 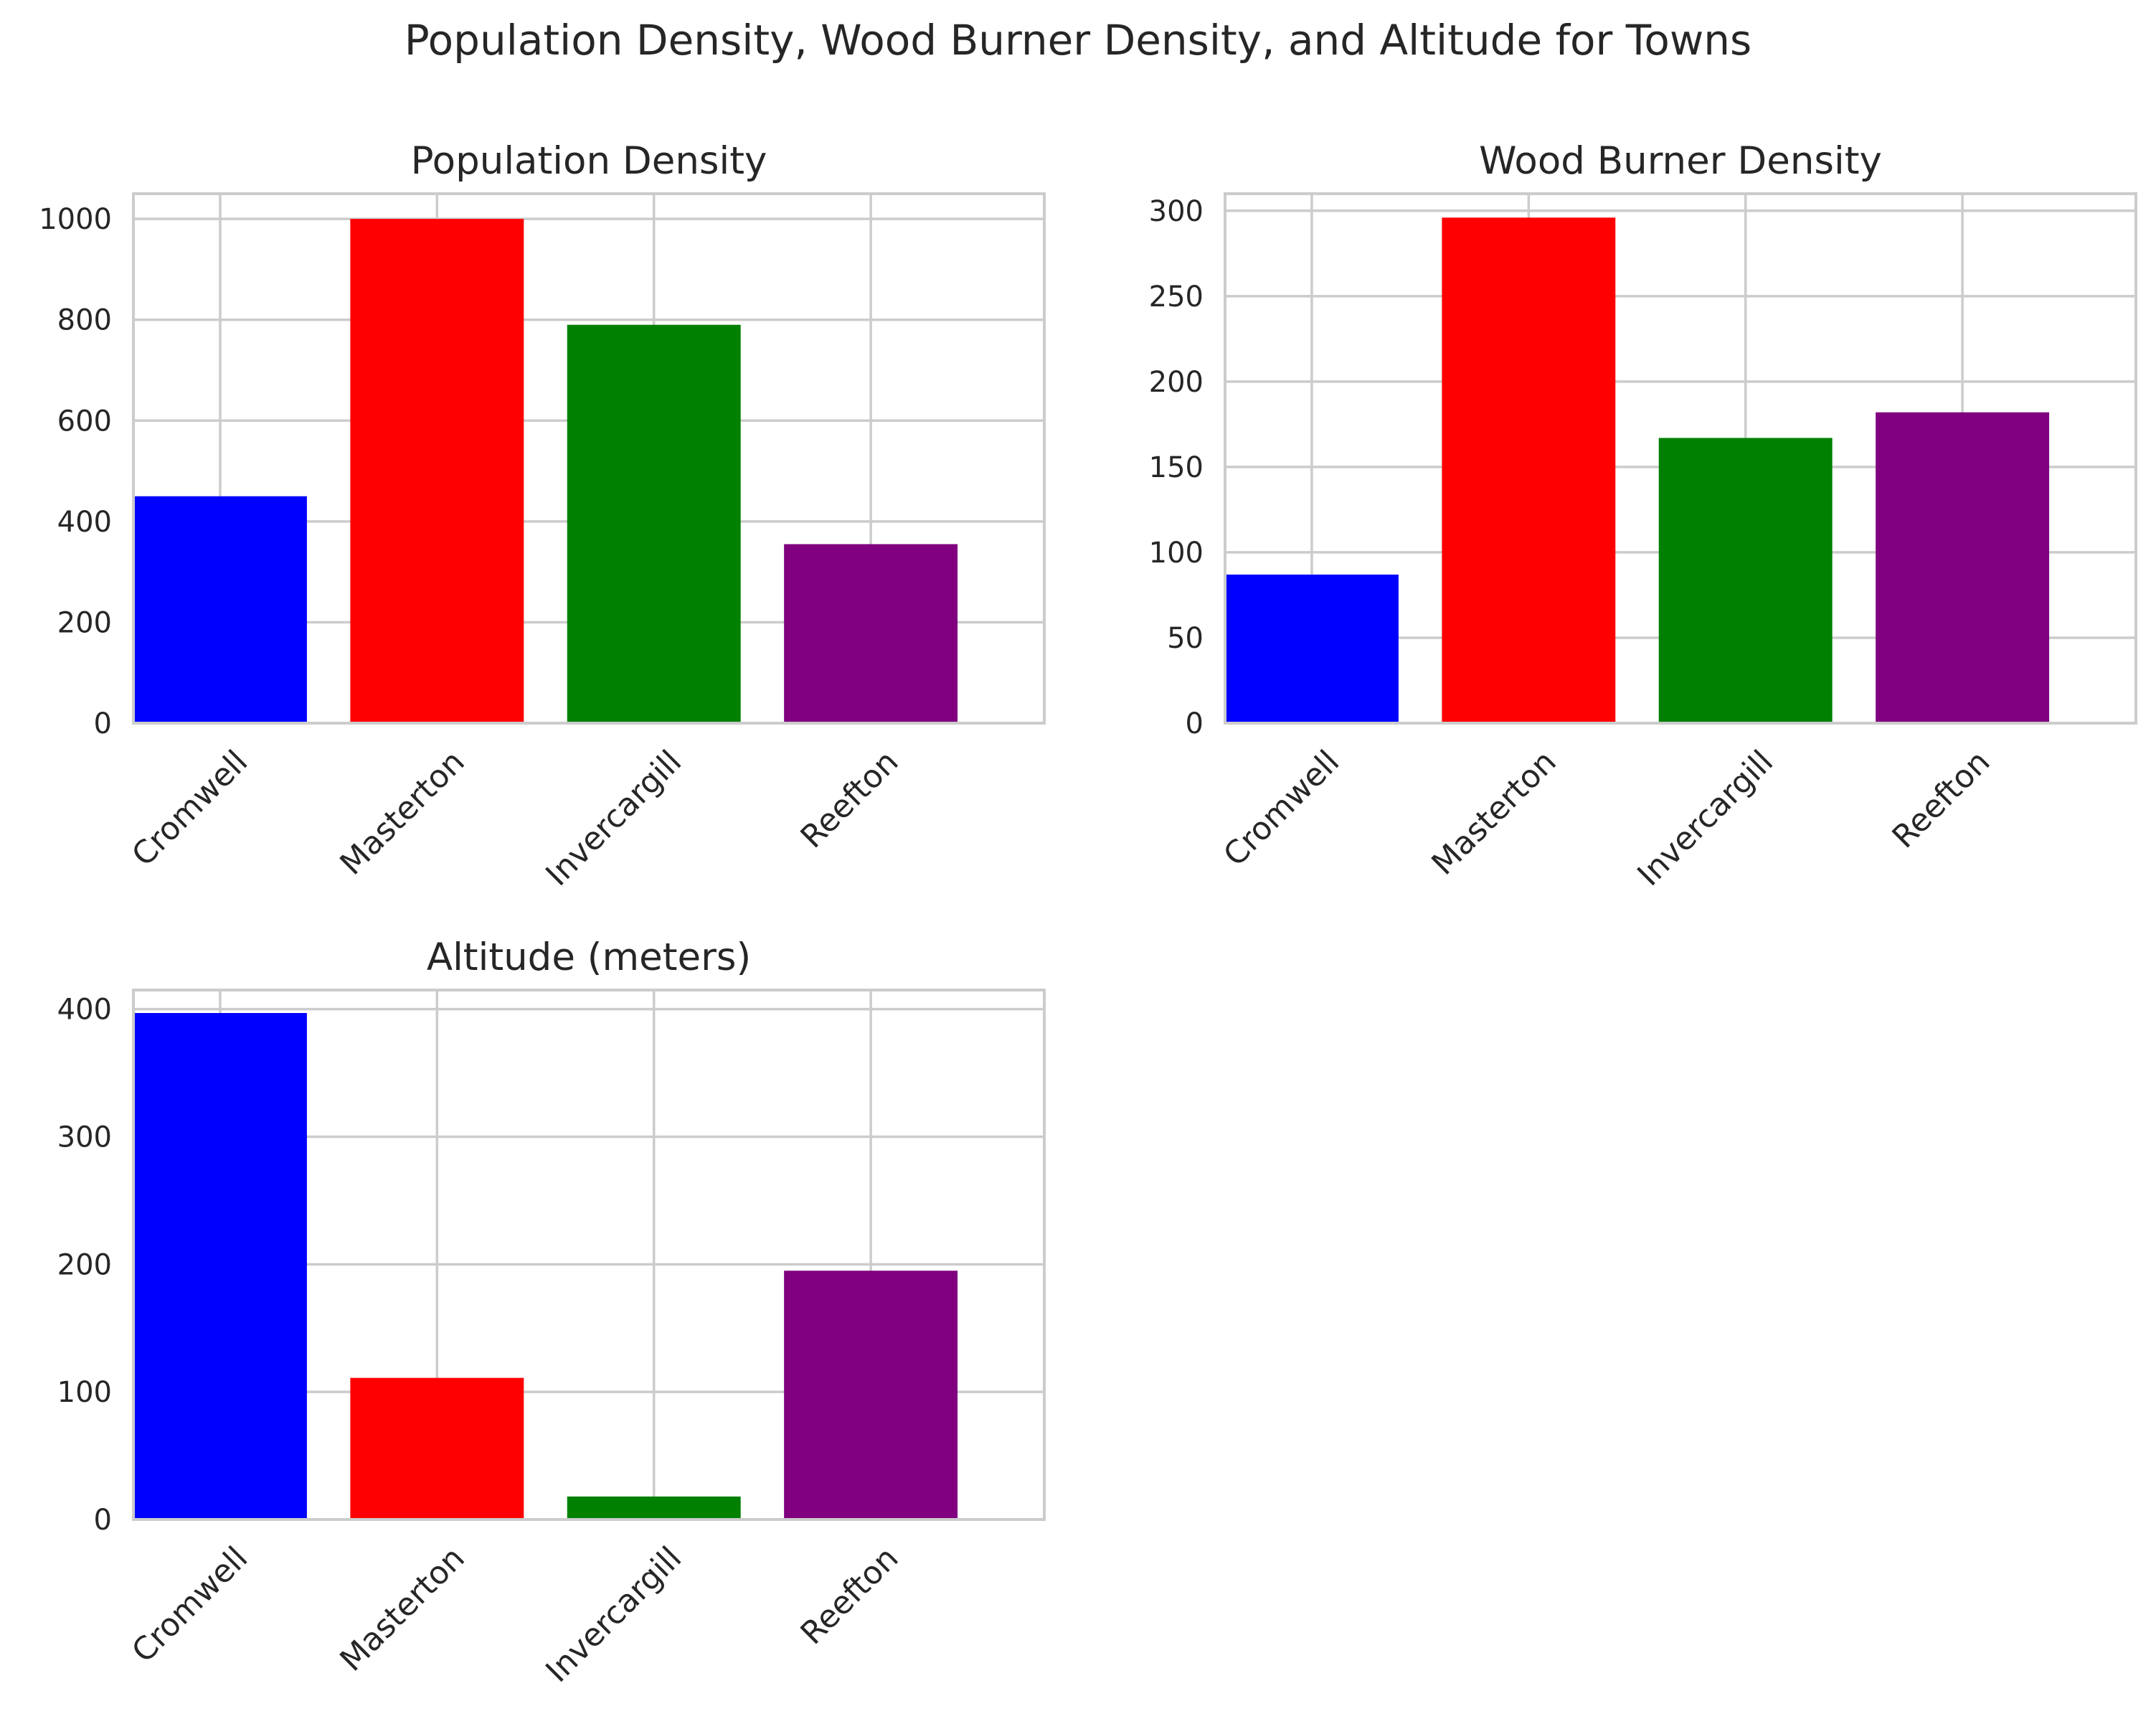 I want to click on y-tick-label: 600, so click(x=84, y=422).